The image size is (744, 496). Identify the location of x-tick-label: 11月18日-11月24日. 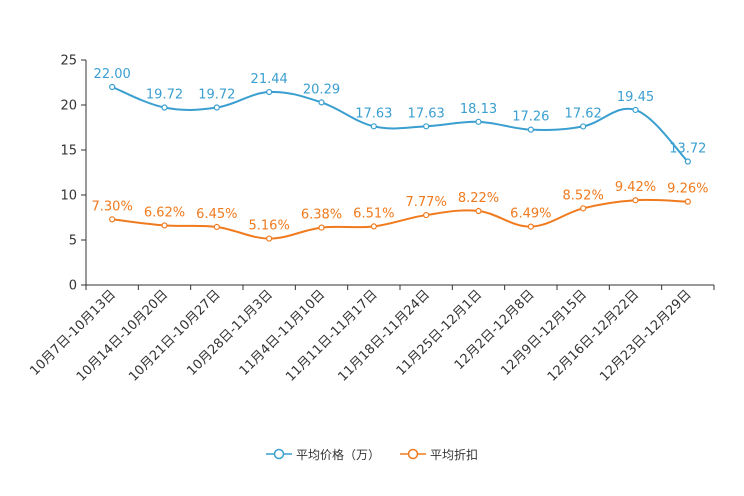
(384, 335).